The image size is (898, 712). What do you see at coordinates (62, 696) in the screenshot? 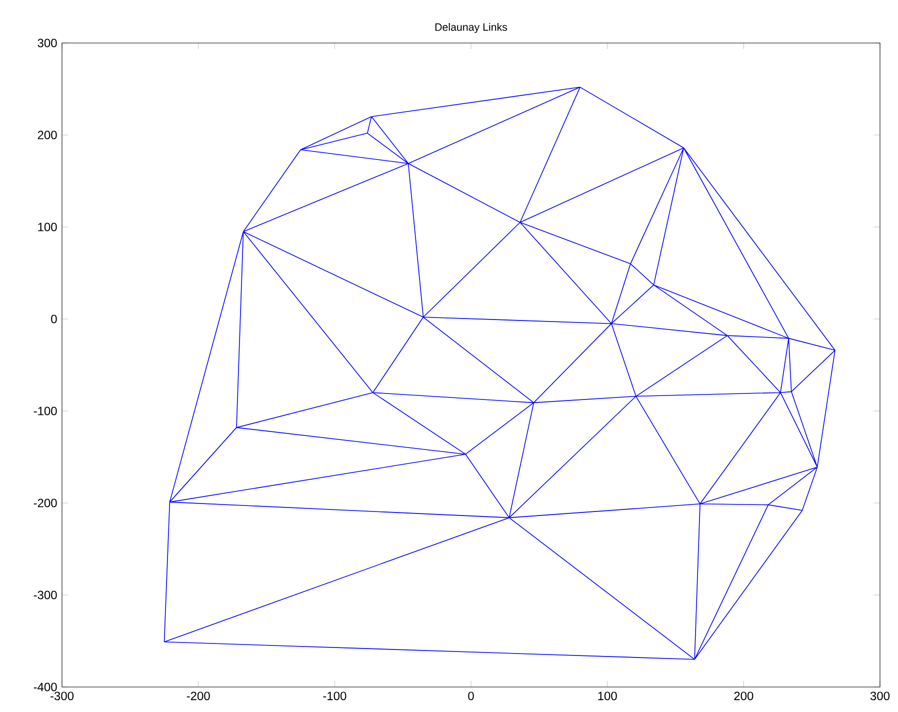
I see `x-tick-label: -300` at bounding box center [62, 696].